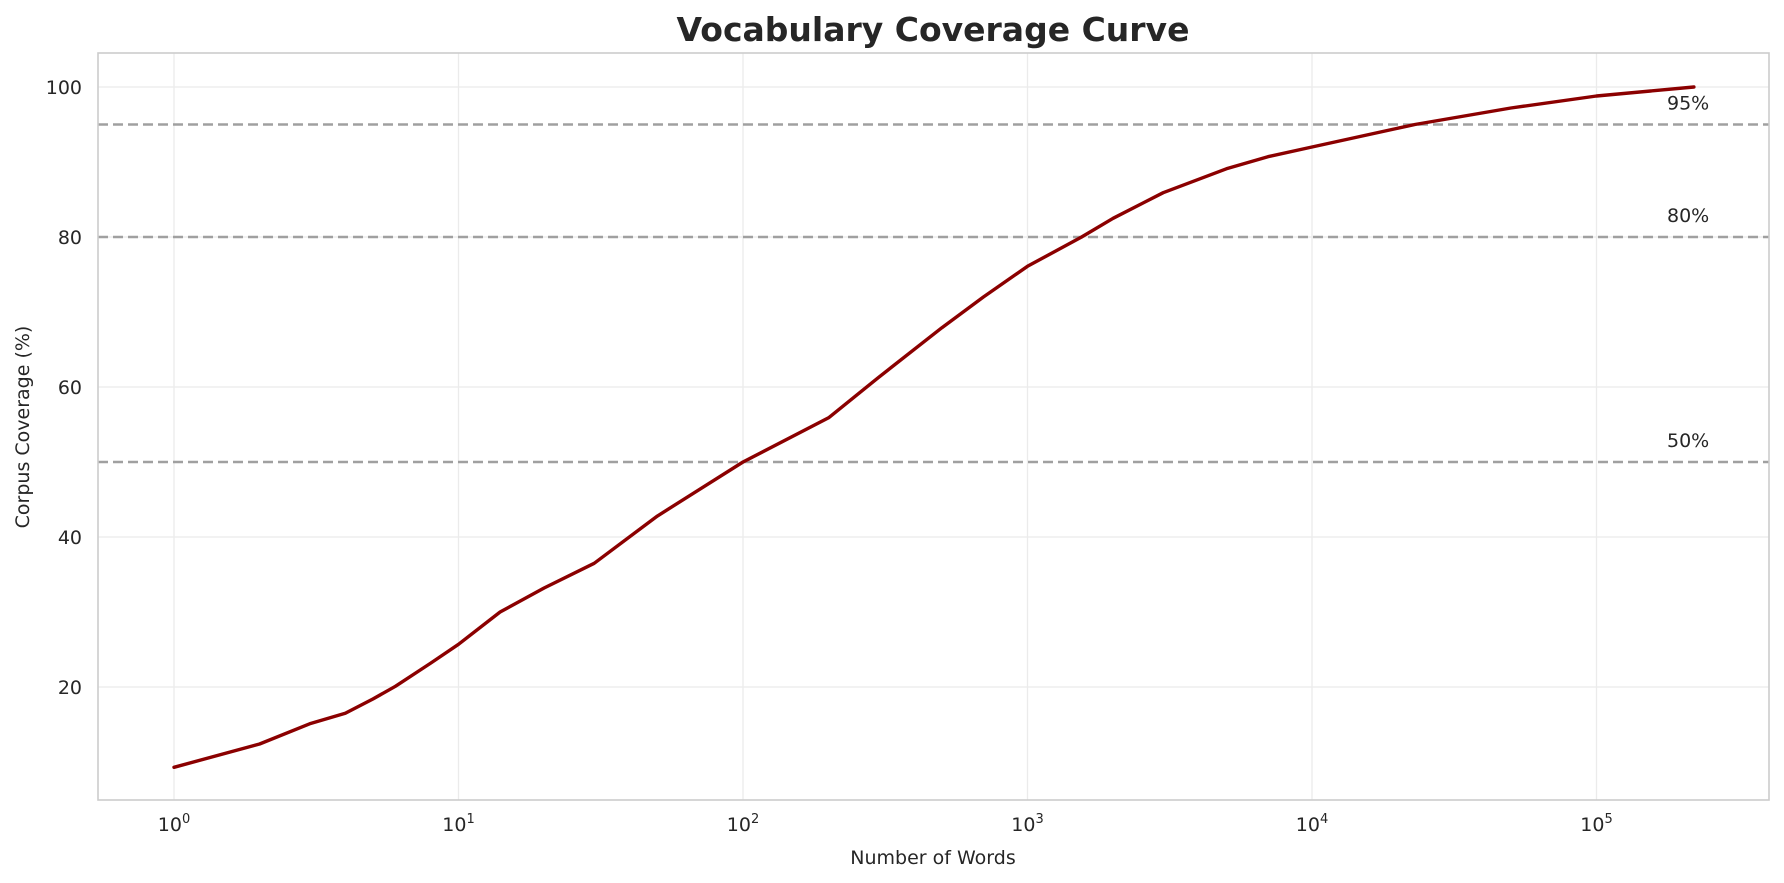 Image resolution: width=1784 pixels, height=883 pixels. What do you see at coordinates (1027, 824) in the screenshot?
I see `x-tick-label: 10³` at bounding box center [1027, 824].